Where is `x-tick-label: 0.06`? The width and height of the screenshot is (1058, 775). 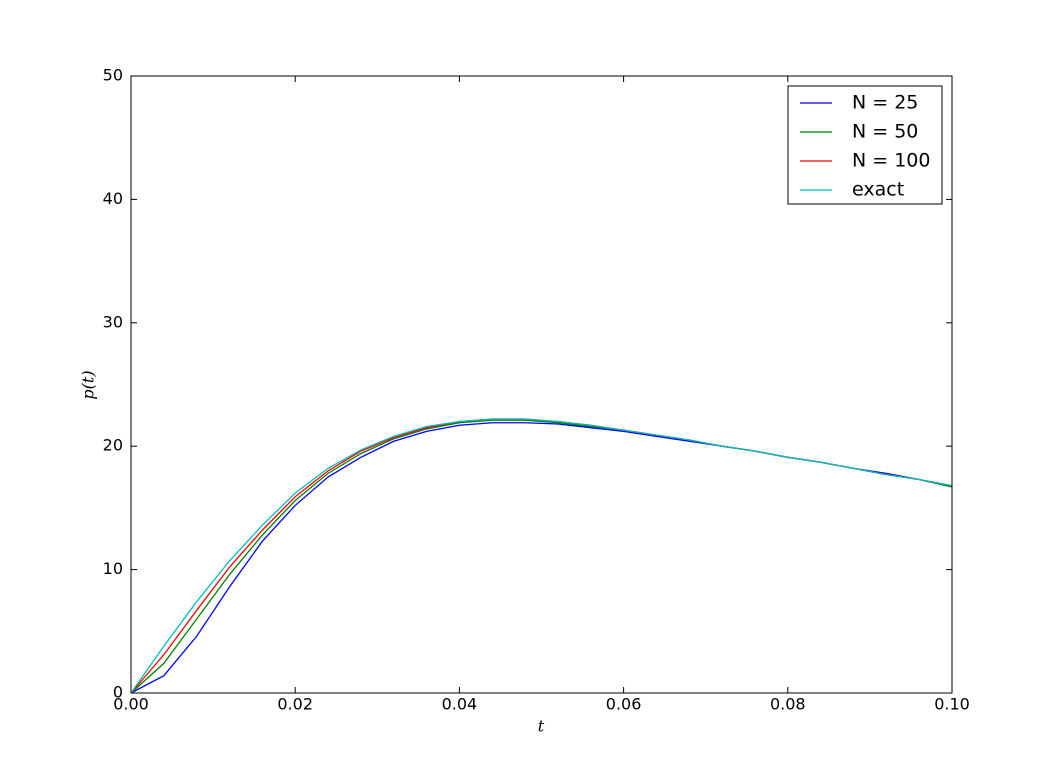 x-tick-label: 0.06 is located at coordinates (624, 704).